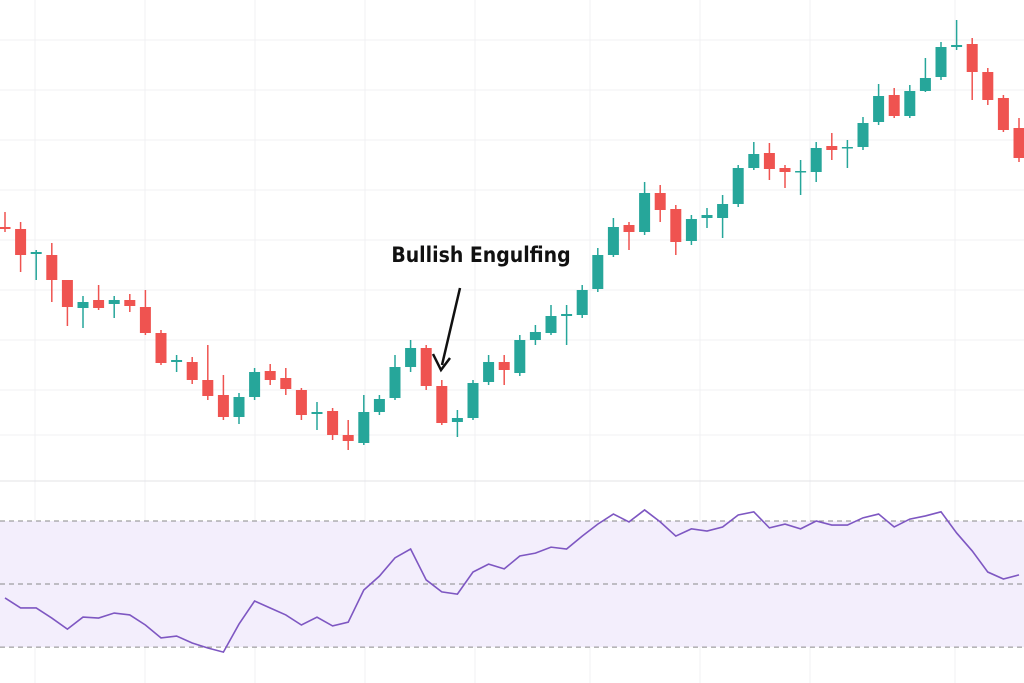 Image resolution: width=1024 pixels, height=683 pixels. What do you see at coordinates (451, 326) in the screenshot?
I see `annotation-arrow` at bounding box center [451, 326].